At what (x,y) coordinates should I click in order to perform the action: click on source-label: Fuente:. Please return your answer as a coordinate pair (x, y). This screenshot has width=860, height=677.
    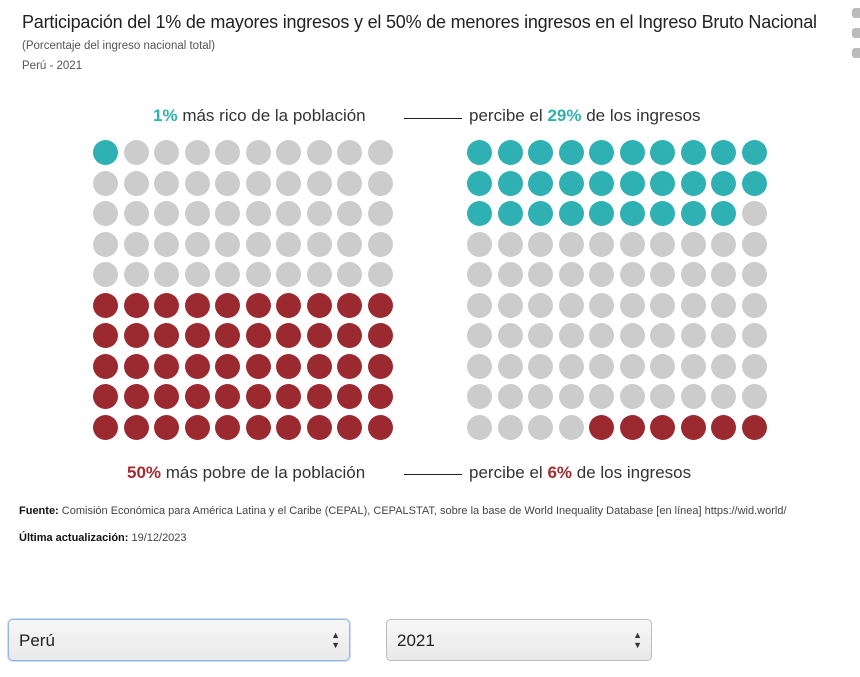
    Looking at the image, I should click on (39, 511).